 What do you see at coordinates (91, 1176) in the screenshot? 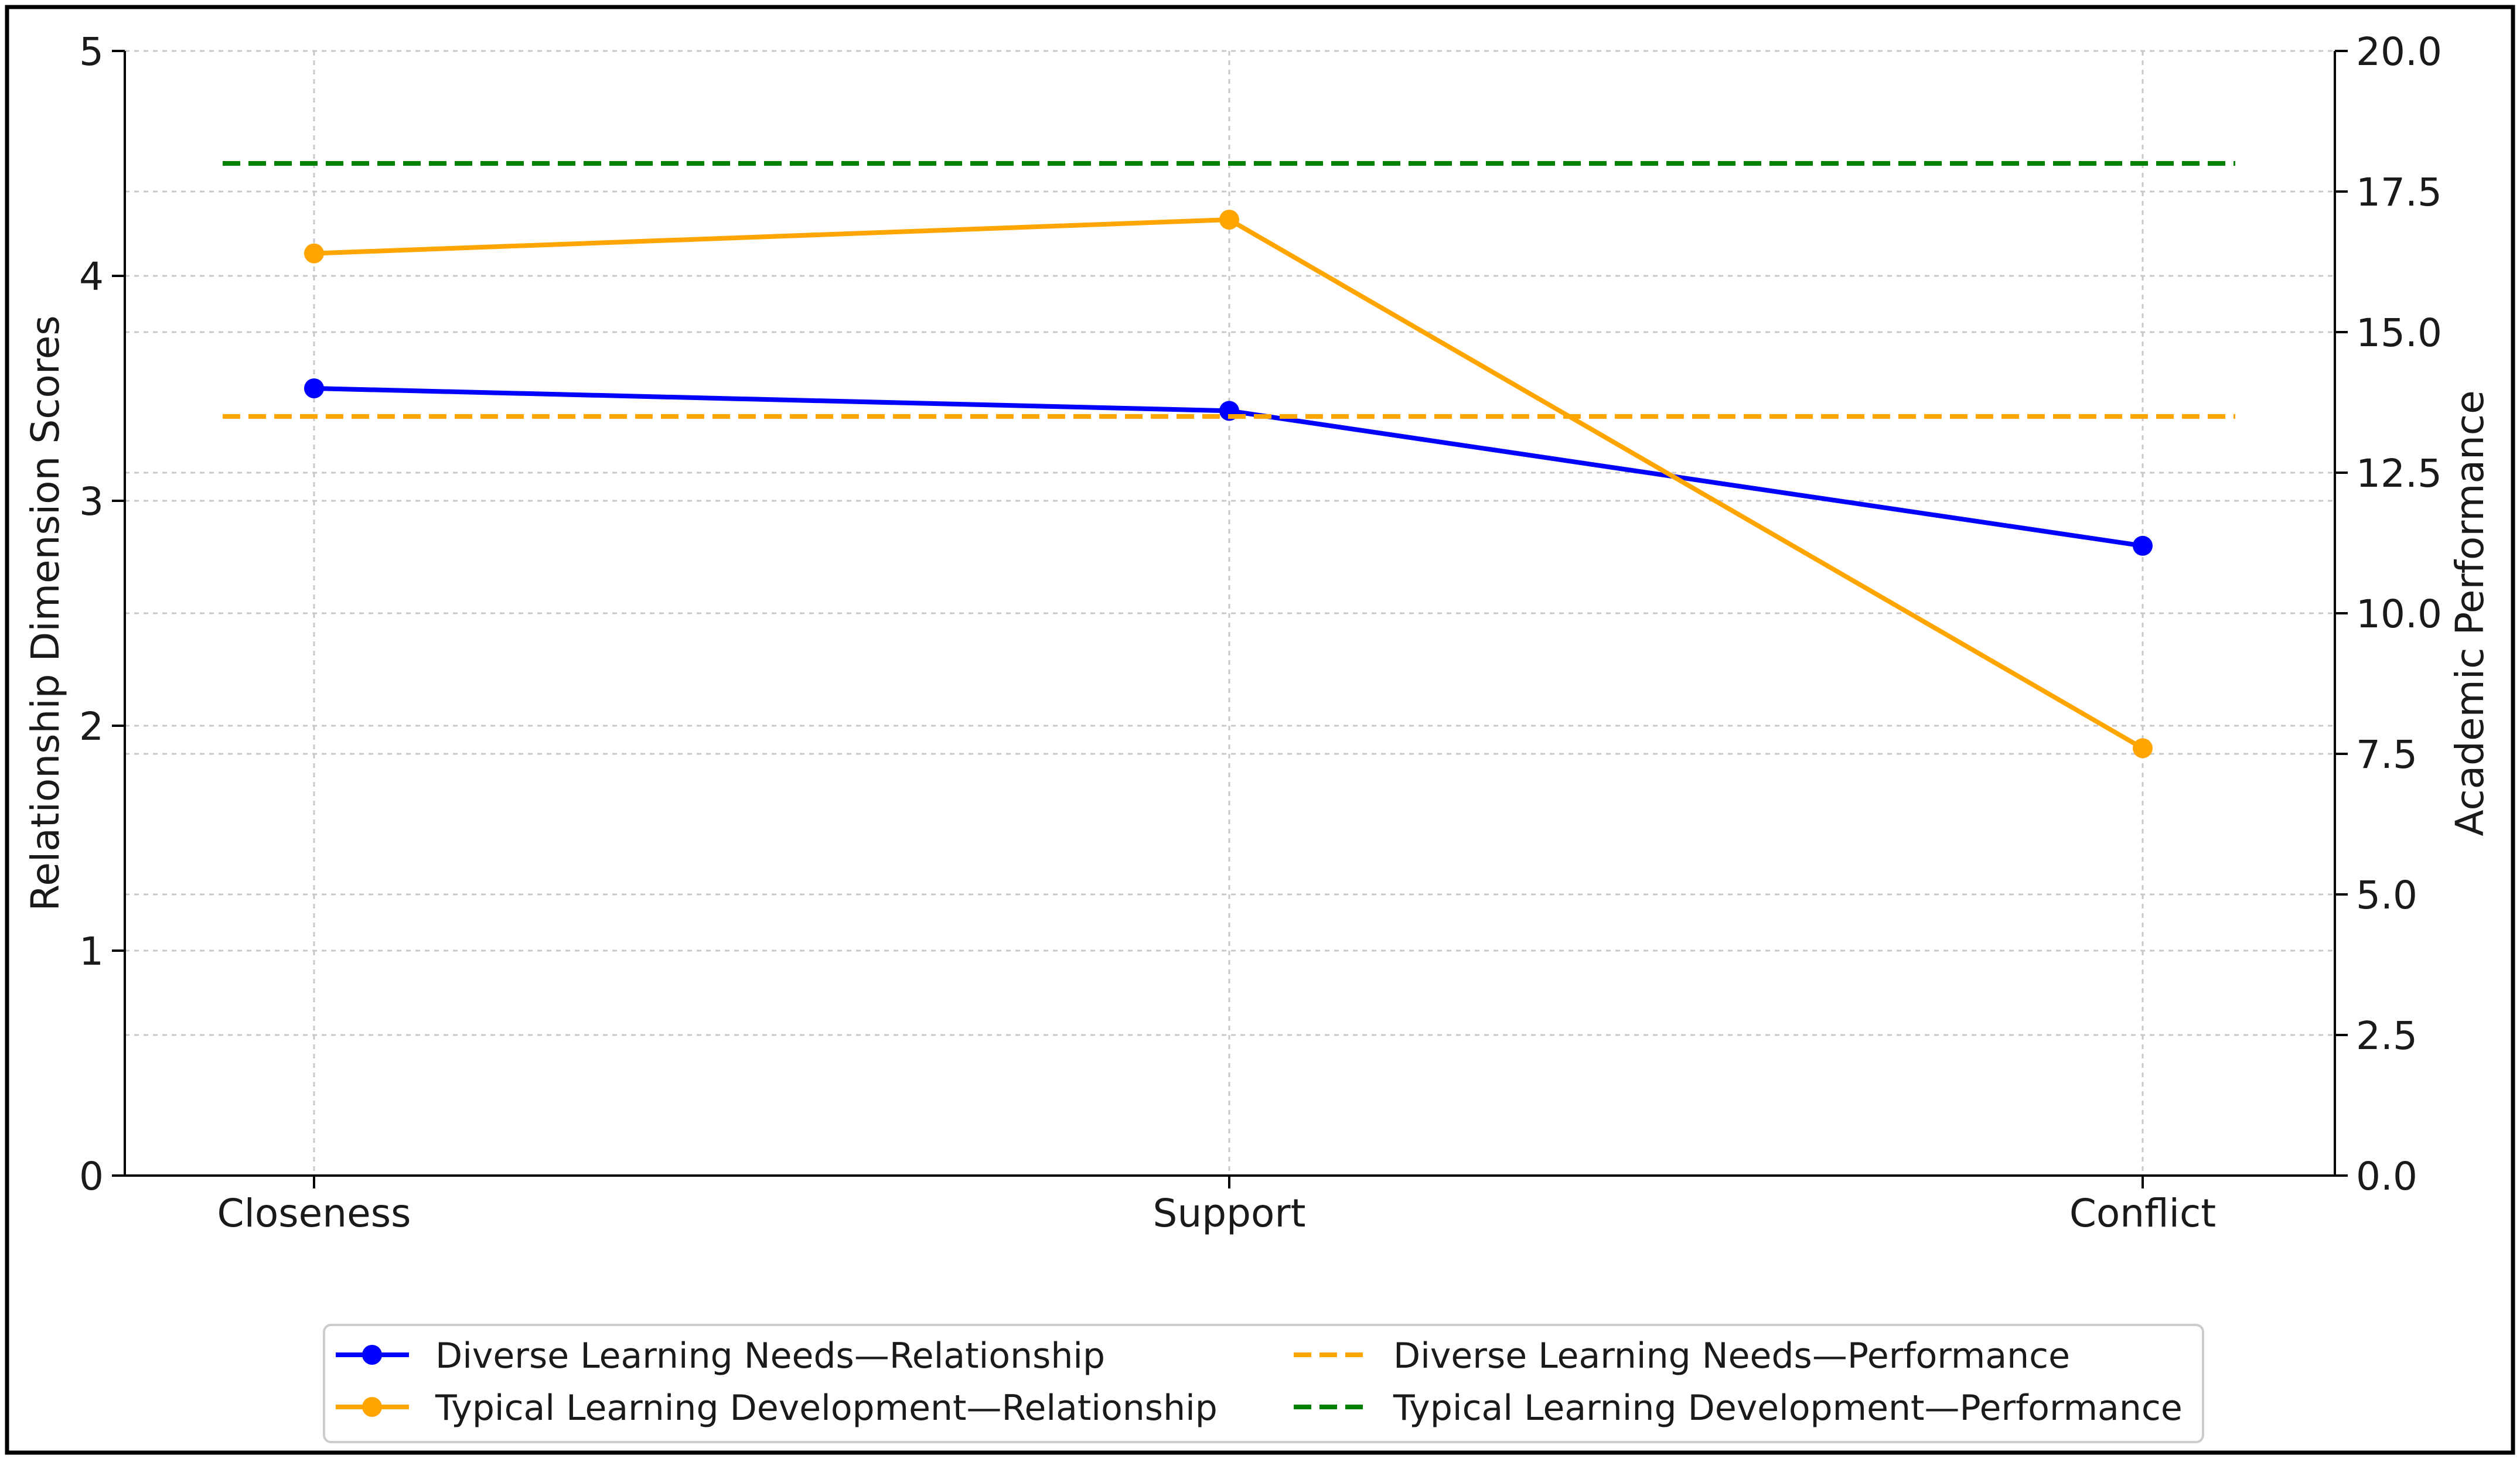
I see `y-tick-label: 0` at bounding box center [91, 1176].